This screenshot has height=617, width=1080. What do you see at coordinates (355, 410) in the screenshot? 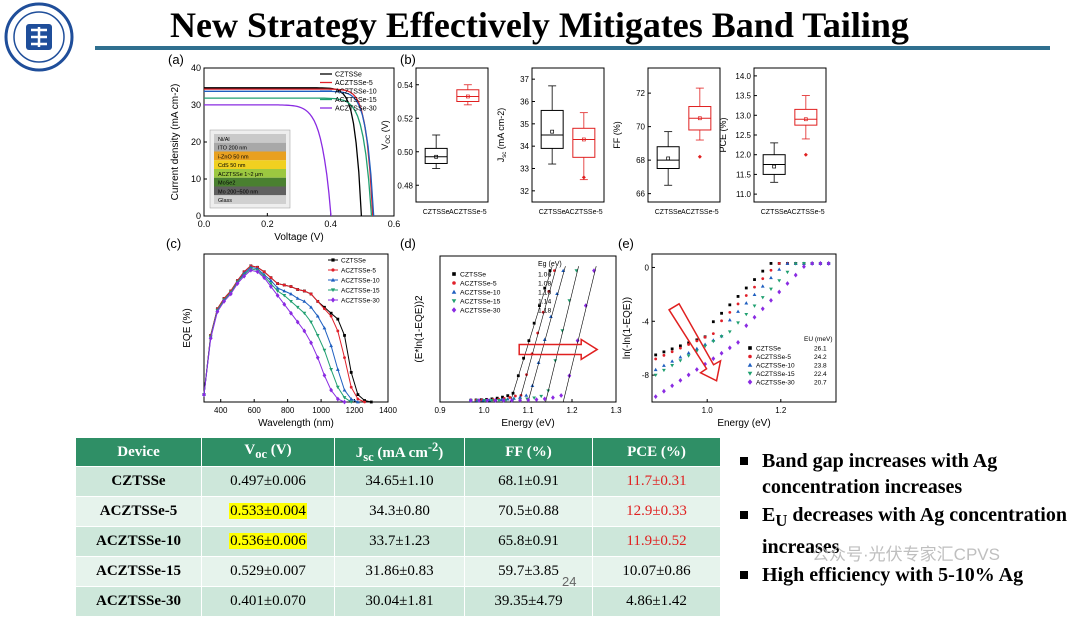
I see `x-tick-label: 1200` at bounding box center [355, 410].